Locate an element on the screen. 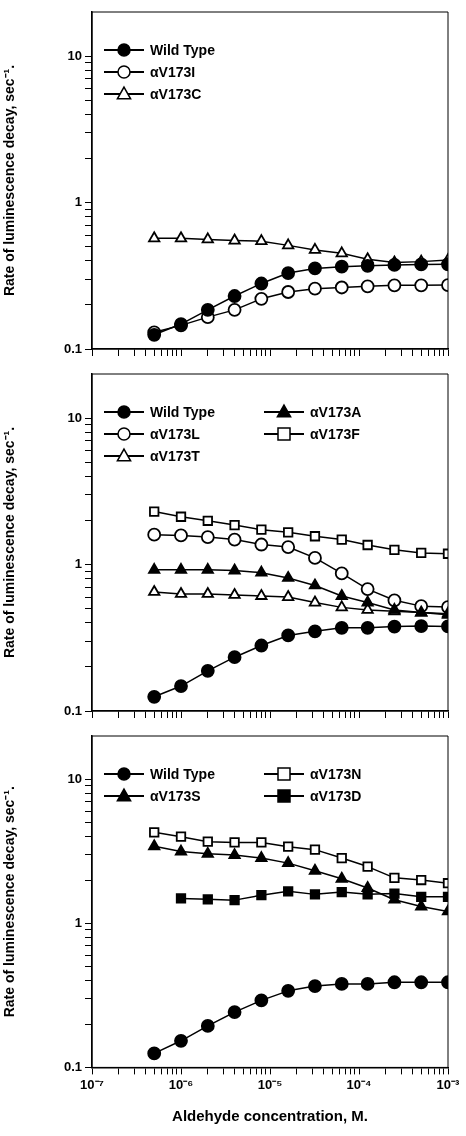 This screenshot has height=1136, width=466. legend-label: αV173D is located at coordinates (336, 795).